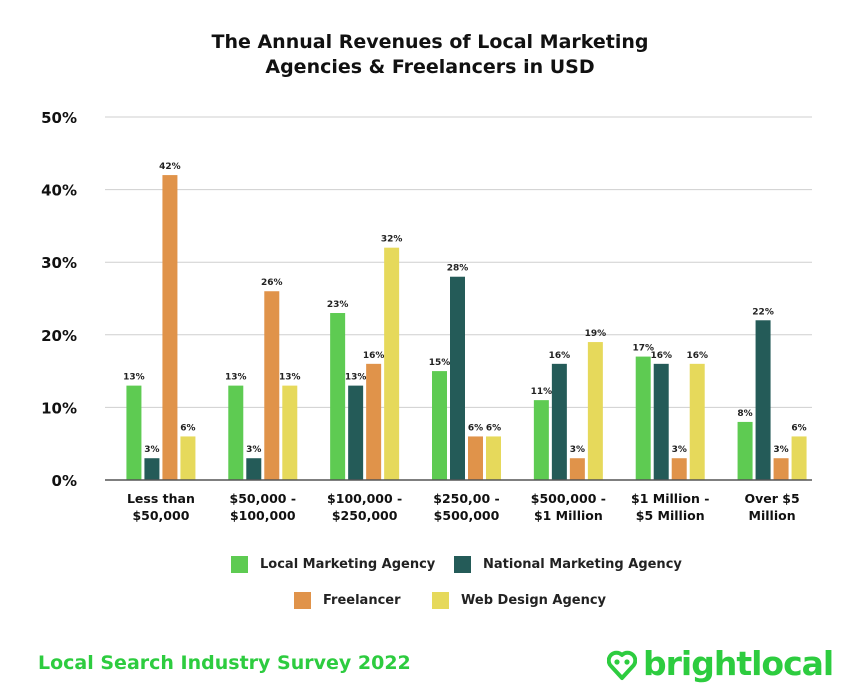  Describe the element at coordinates (582, 564) in the screenshot. I see `legend-label: National Marketing Agency` at that location.